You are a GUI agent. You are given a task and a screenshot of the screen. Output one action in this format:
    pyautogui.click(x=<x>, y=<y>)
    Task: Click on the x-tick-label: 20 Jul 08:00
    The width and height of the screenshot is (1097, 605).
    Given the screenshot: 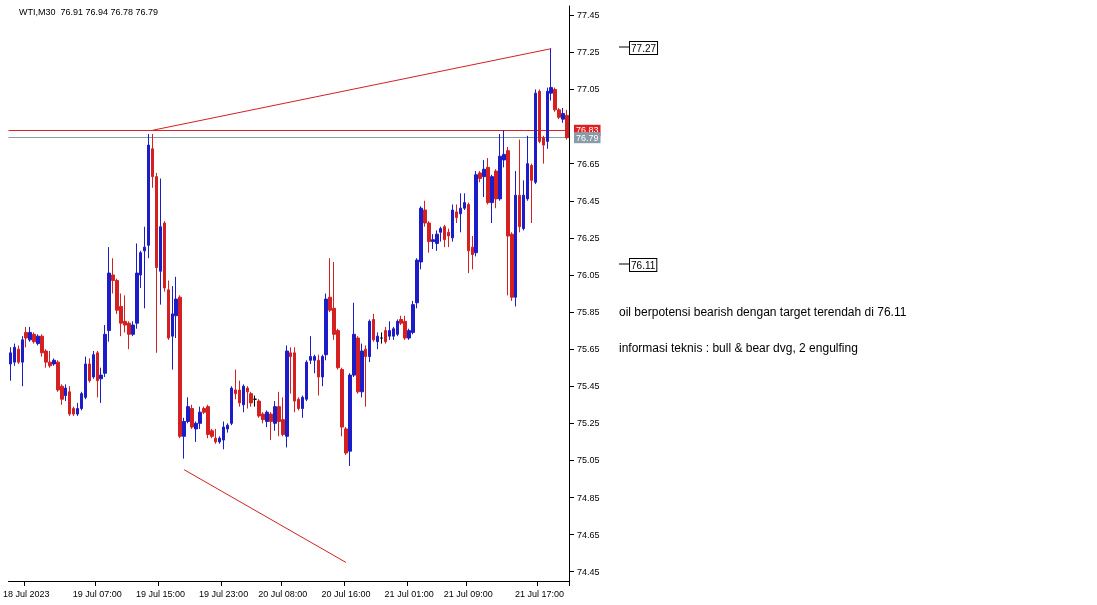 What is the action you would take?
    pyautogui.click(x=283, y=593)
    